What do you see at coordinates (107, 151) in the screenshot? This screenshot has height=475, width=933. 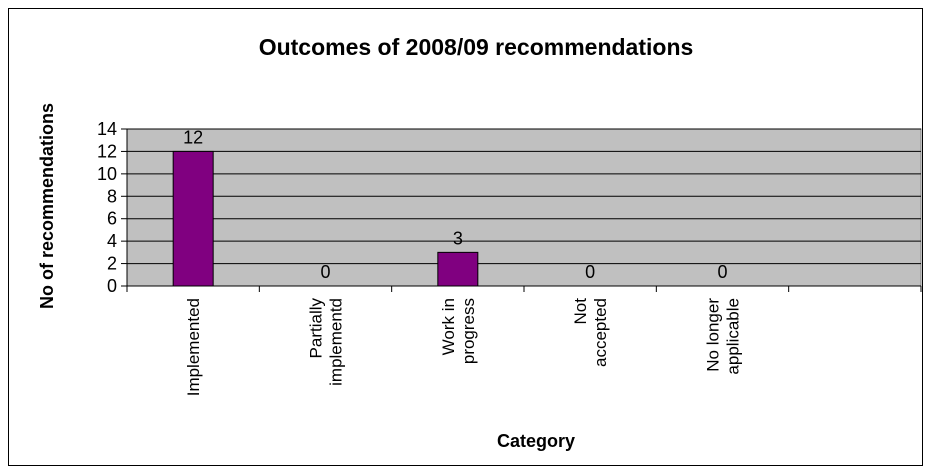 I see `y-tick-label: 12` at bounding box center [107, 151].